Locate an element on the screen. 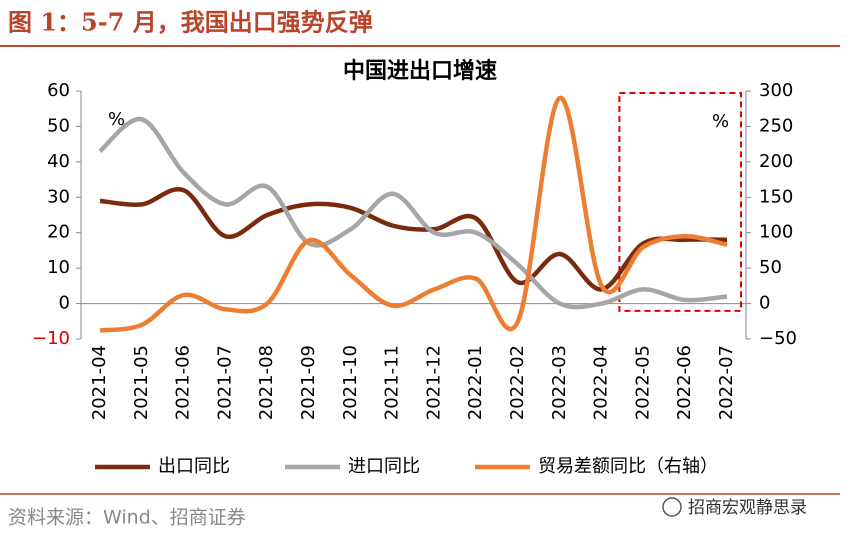 This screenshot has width=862, height=541. x-tick-label: 2022-05 is located at coordinates (642, 382).